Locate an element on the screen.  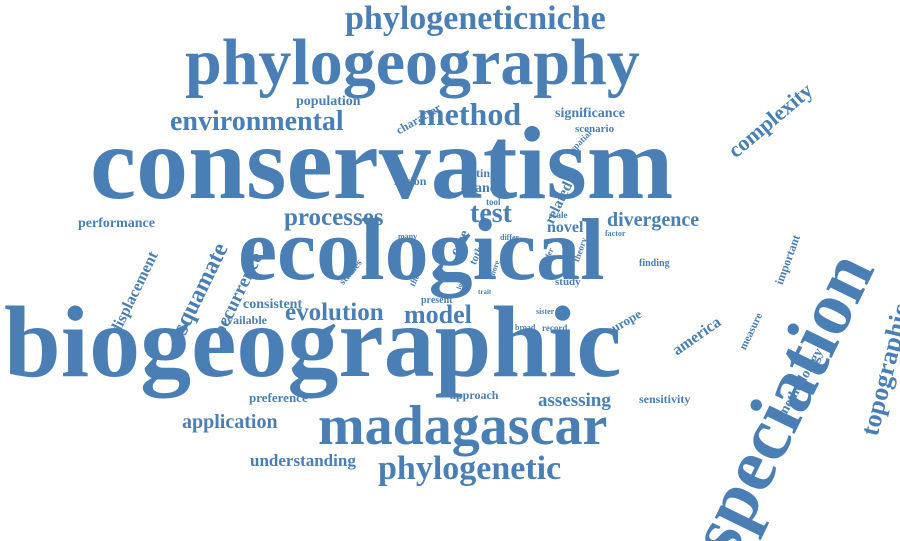
word-phylogeography: phylogeography is located at coordinates (412, 62).